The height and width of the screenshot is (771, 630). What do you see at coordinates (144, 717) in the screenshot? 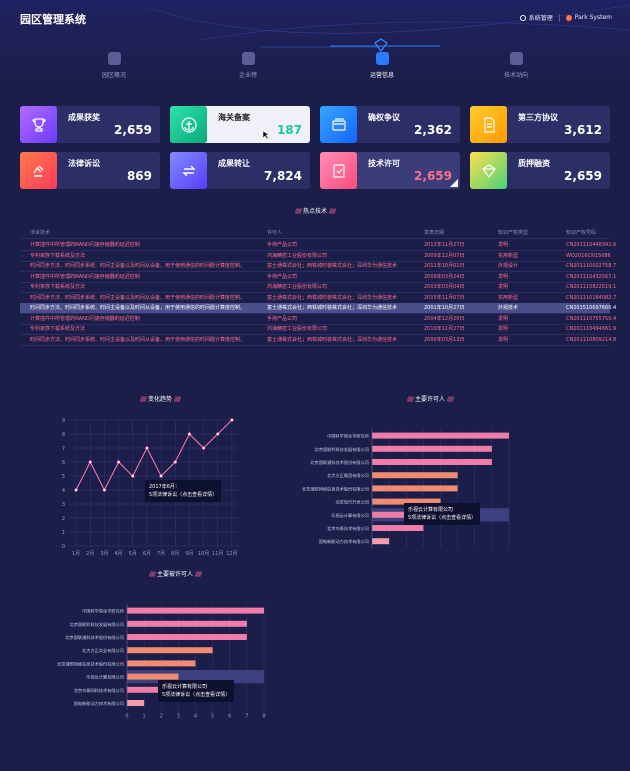
I see `x-tick-label: 1` at bounding box center [144, 717].